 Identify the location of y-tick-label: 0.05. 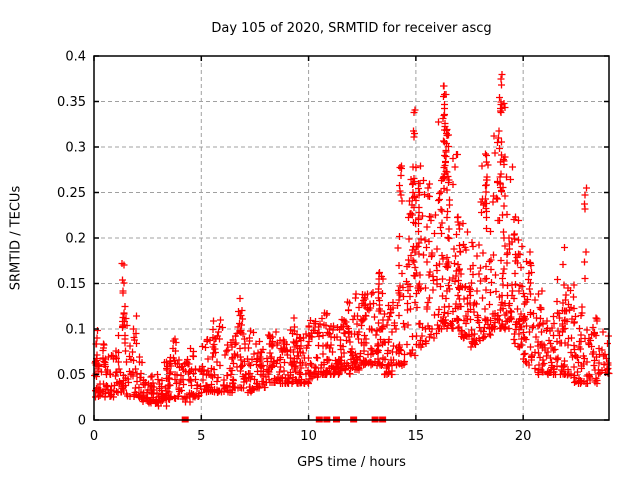
(71, 375).